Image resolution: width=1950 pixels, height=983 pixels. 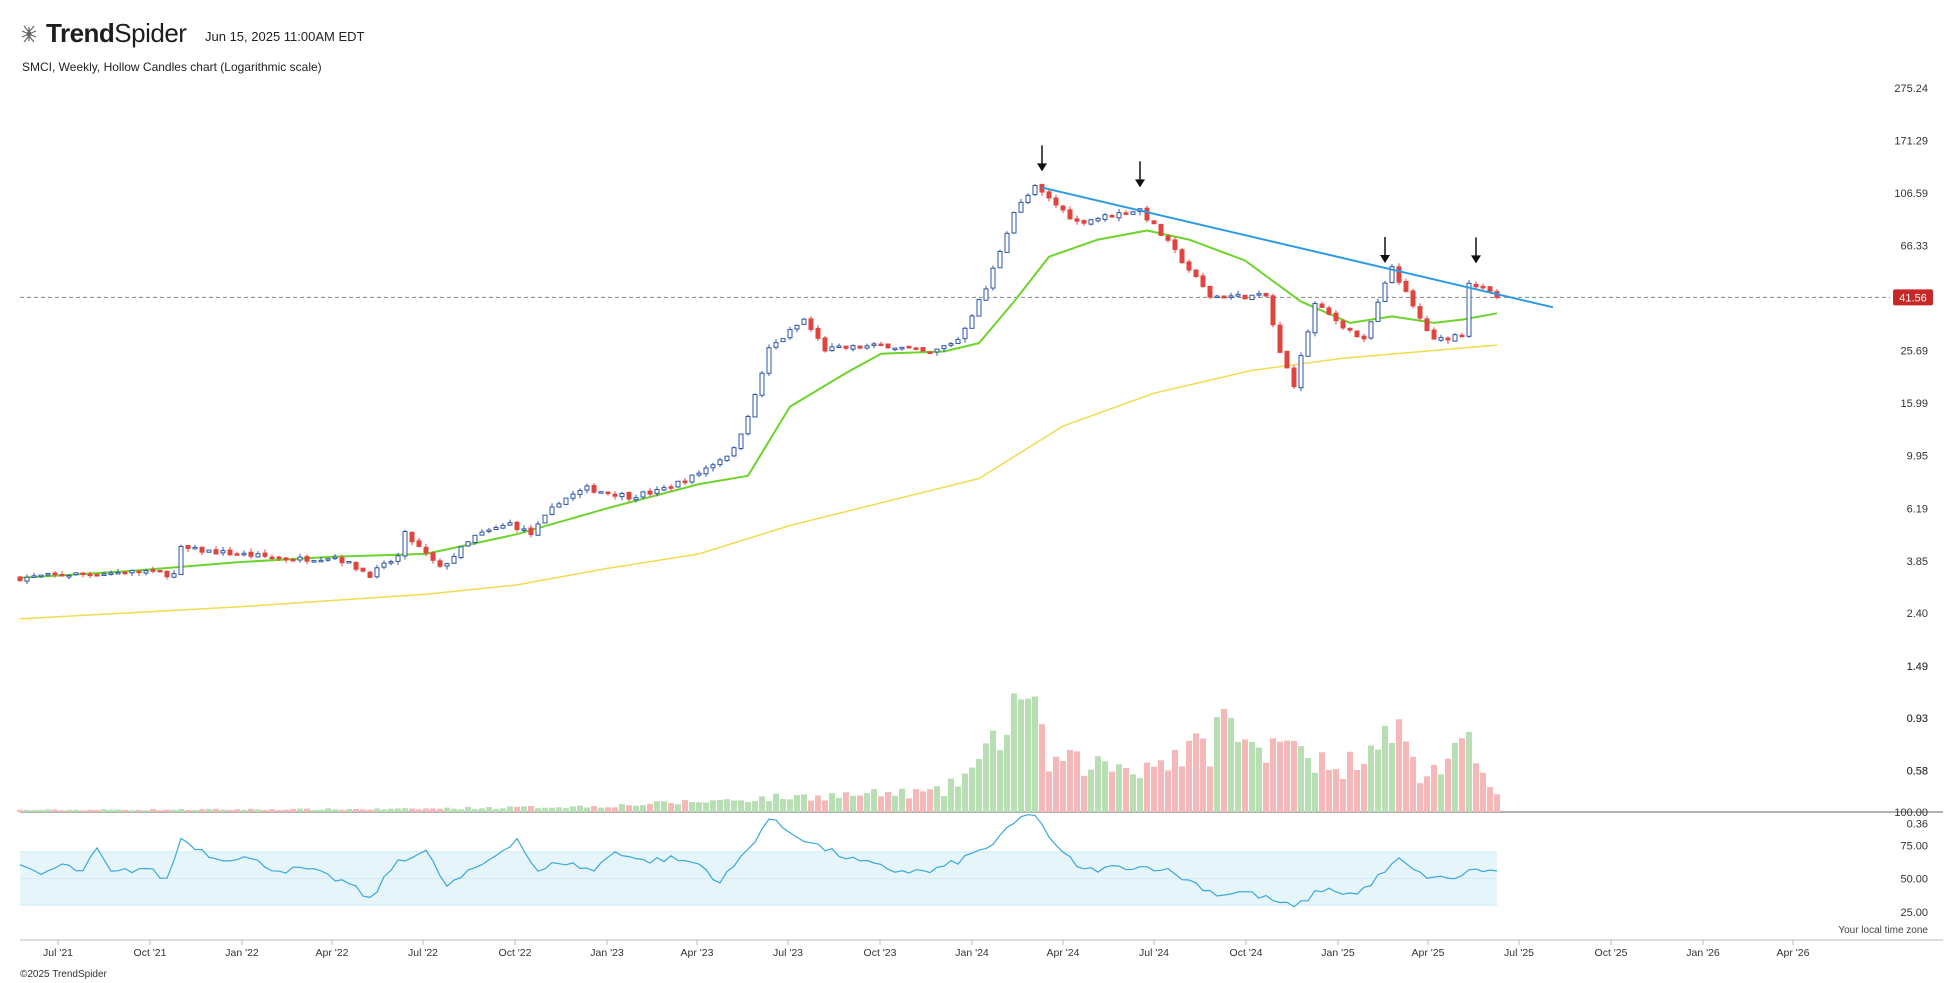 What do you see at coordinates (1883, 930) in the screenshot?
I see `timezone-note: Your local time zone` at bounding box center [1883, 930].